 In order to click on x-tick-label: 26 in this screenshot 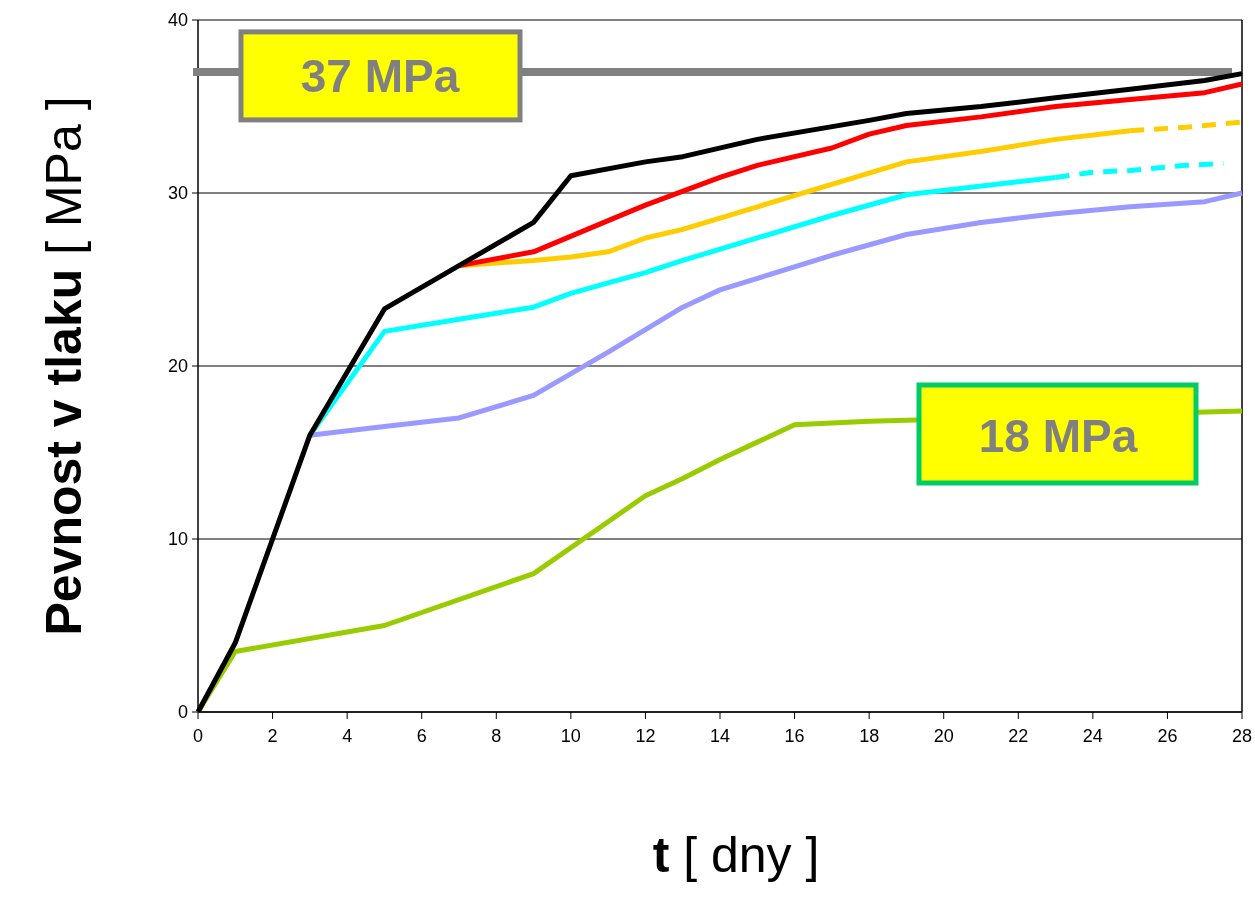, I will do `click(1167, 736)`.